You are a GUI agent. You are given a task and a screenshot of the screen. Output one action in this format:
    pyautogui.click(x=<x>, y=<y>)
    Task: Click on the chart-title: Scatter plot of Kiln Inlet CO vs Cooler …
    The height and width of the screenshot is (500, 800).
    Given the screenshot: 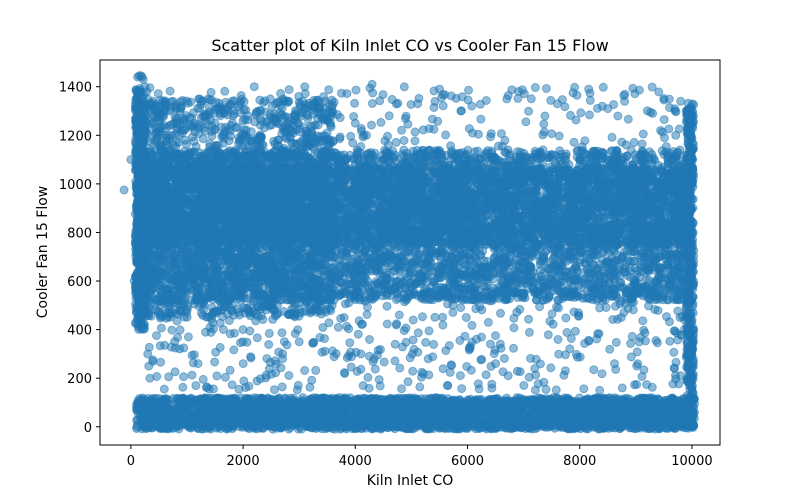 What is the action you would take?
    pyautogui.click(x=409, y=45)
    